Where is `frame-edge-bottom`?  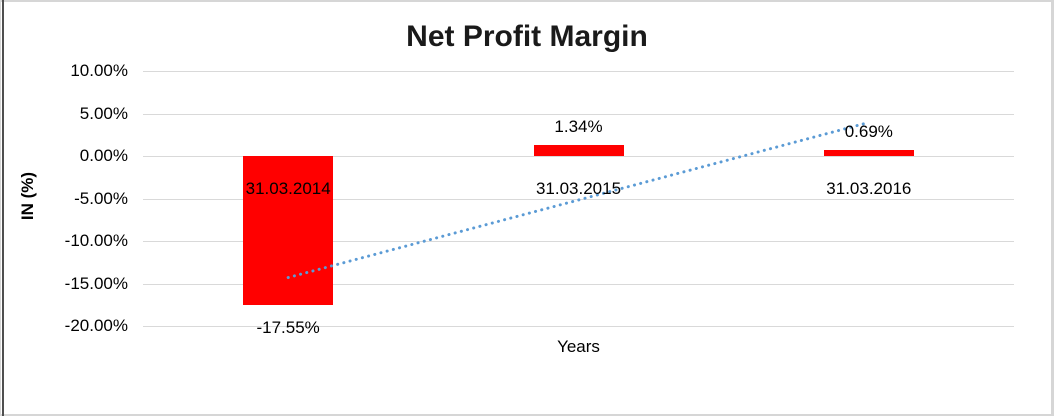 frame-edge-bottom is located at coordinates (527, 415).